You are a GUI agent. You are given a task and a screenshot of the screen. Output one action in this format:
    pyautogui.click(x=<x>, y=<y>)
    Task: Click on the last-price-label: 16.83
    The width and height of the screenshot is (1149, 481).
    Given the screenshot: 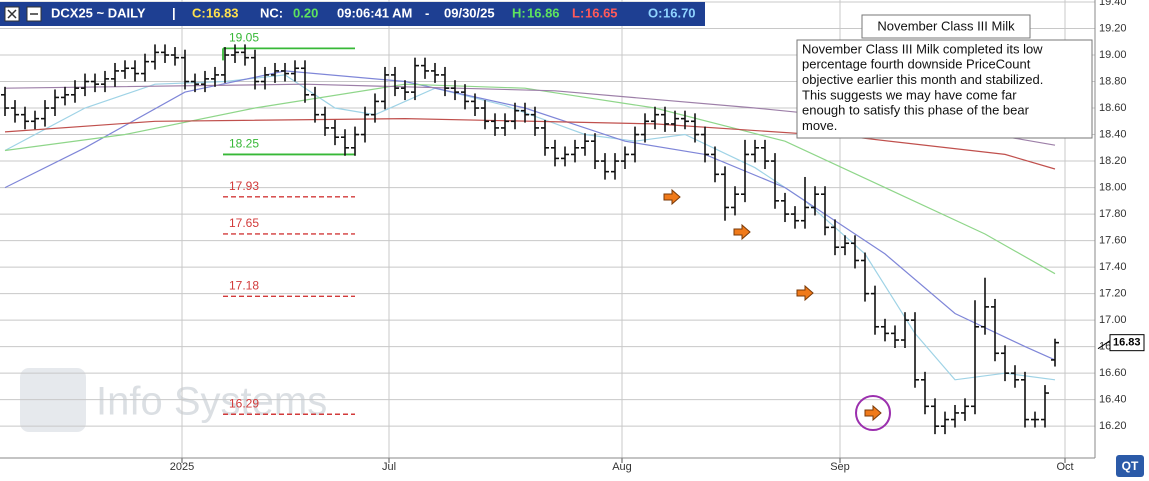 What is the action you would take?
    pyautogui.click(x=1127, y=343)
    